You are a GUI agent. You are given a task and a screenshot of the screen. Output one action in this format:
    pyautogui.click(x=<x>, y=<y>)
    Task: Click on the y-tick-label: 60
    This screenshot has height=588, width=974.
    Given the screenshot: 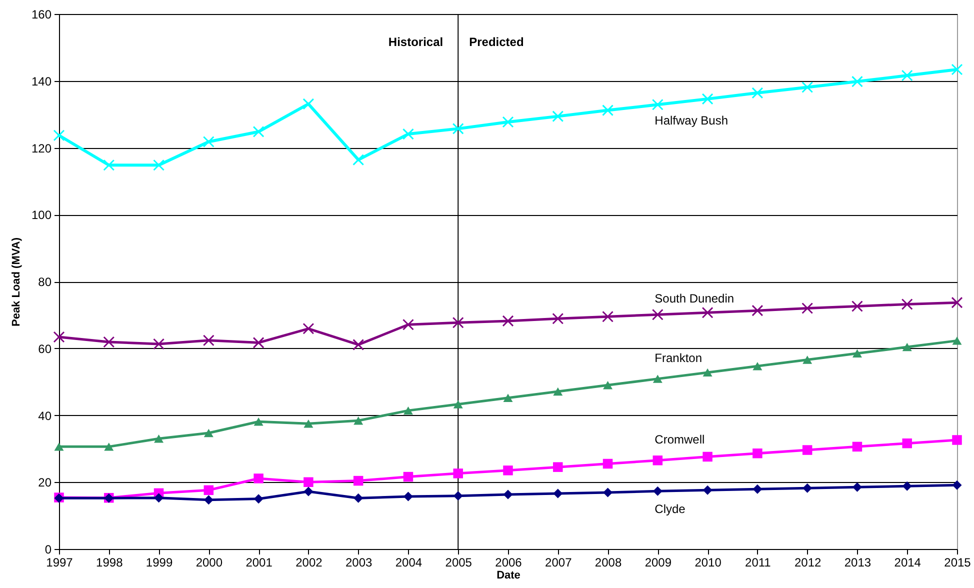 What is the action you would take?
    pyautogui.click(x=45, y=349)
    